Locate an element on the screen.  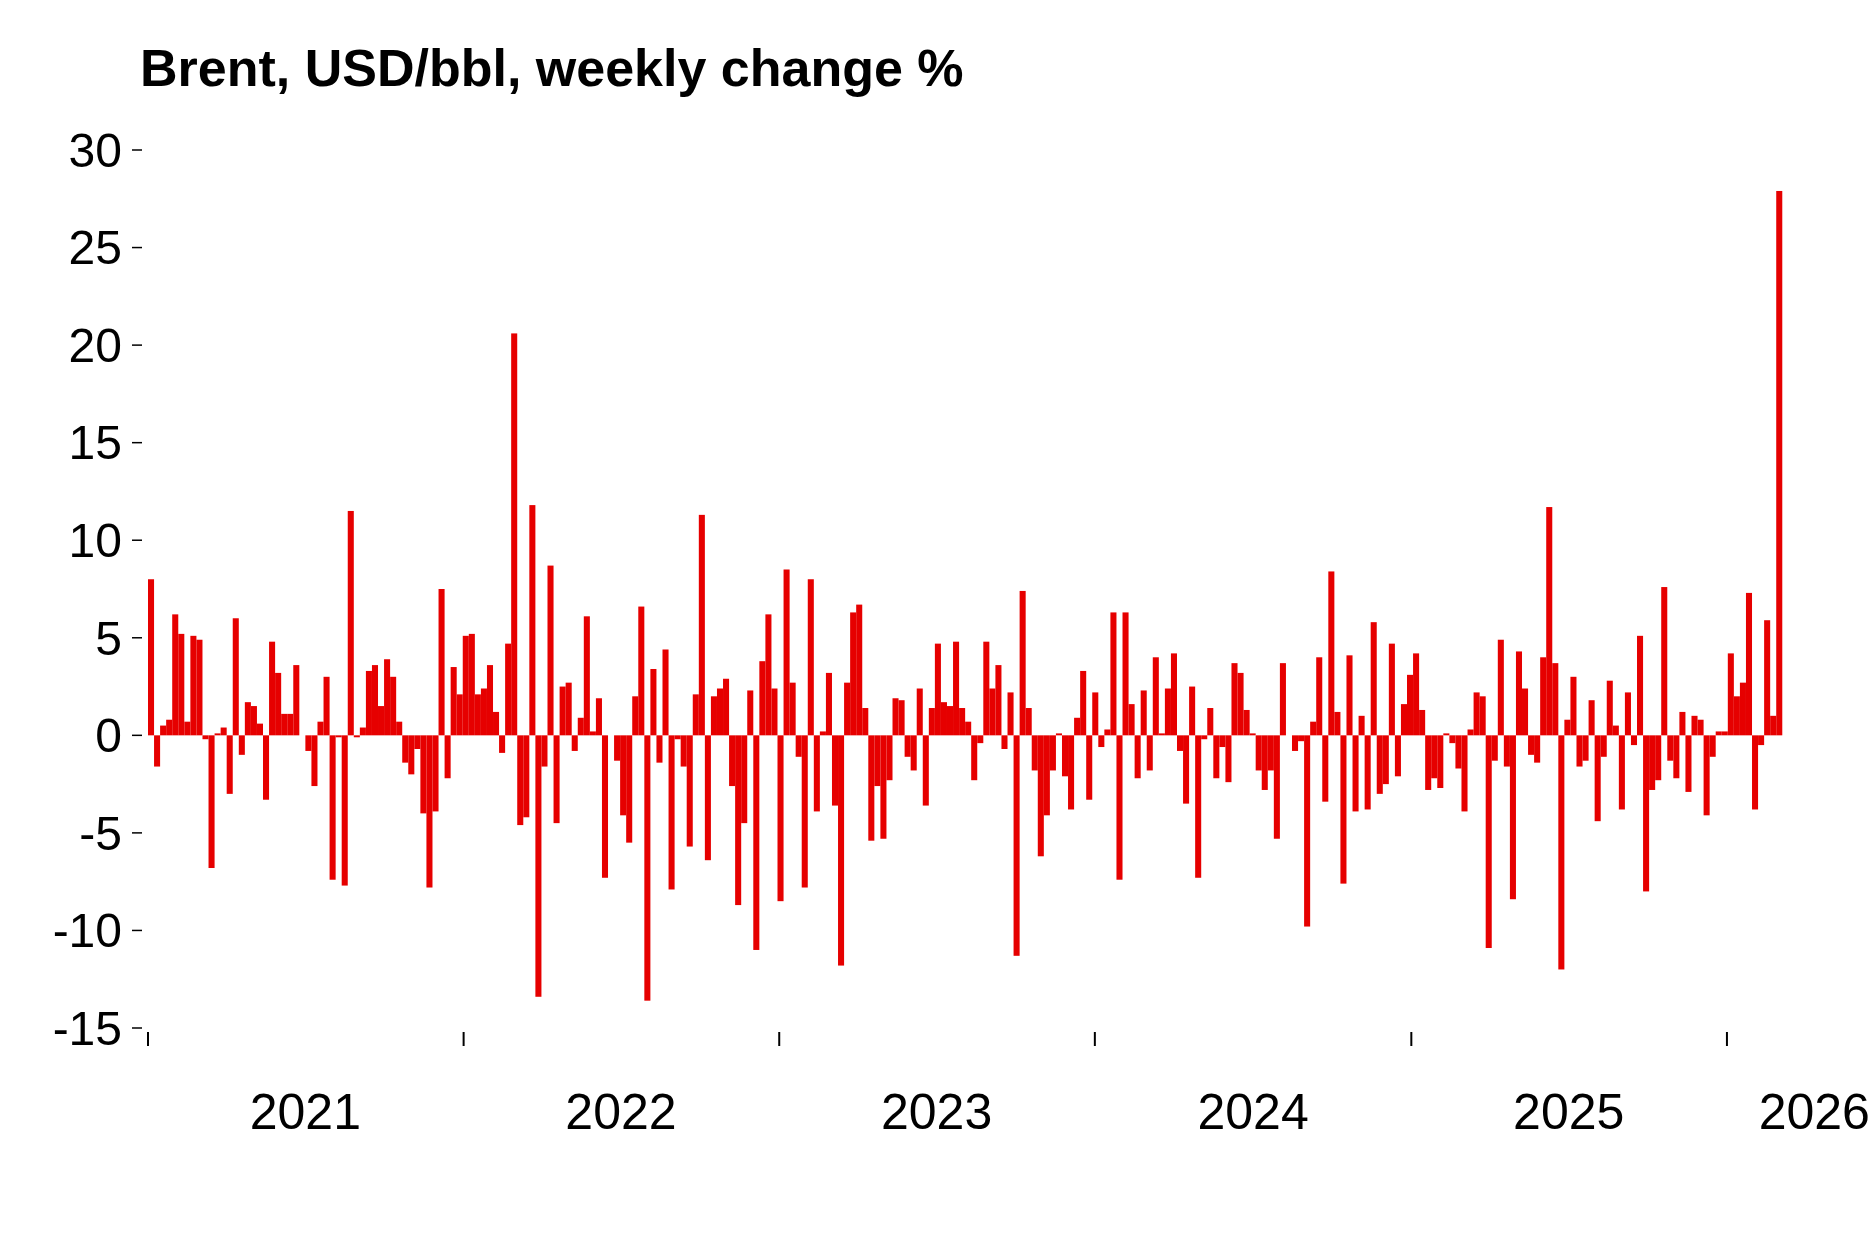
y-tick-label: 5 is located at coordinates (108, 638).